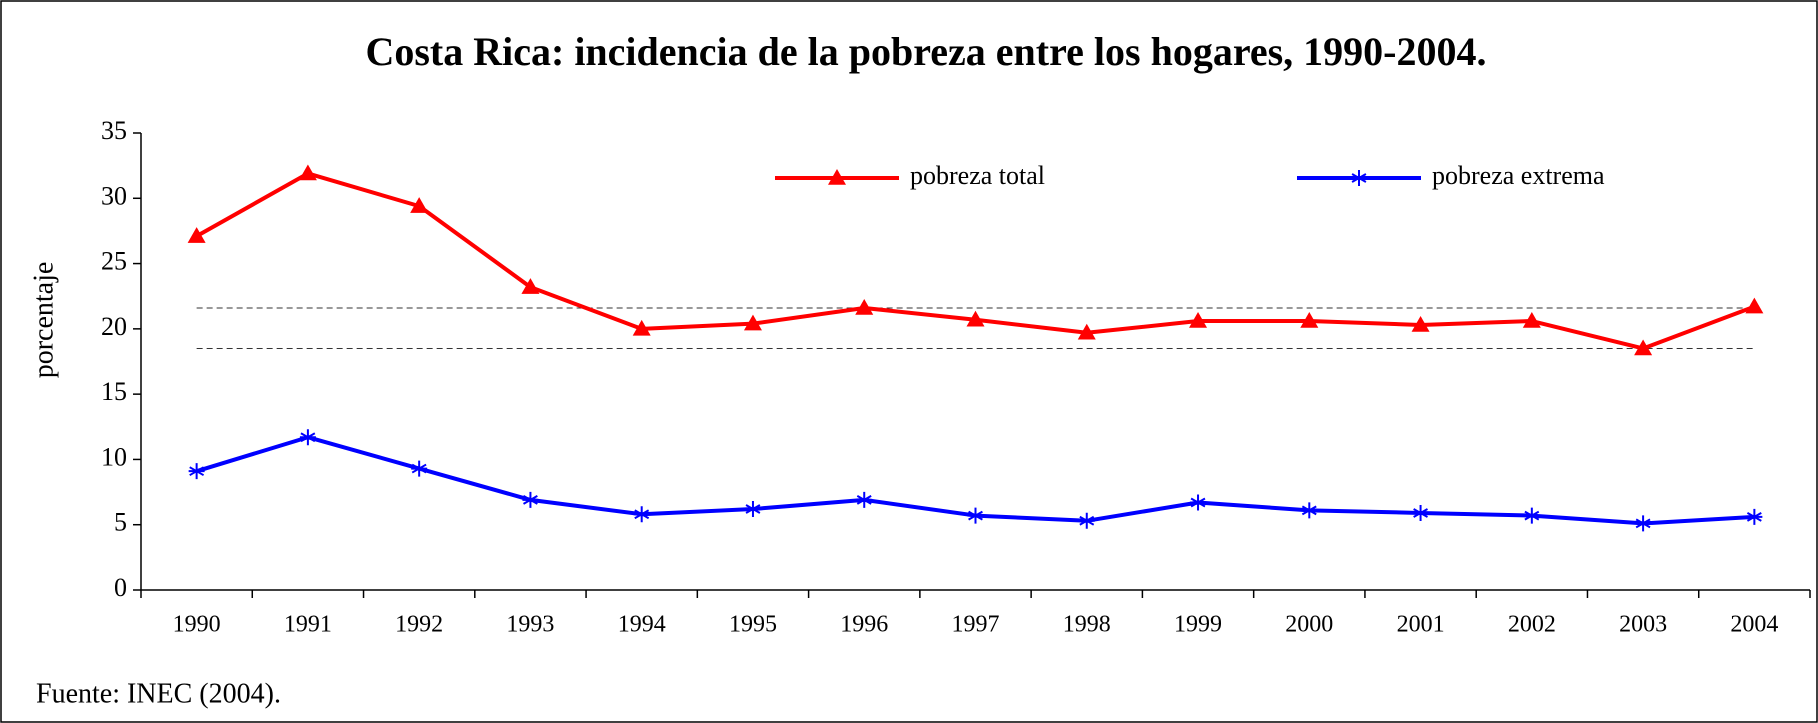  I want to click on x-tick-label: 2002, so click(1532, 625).